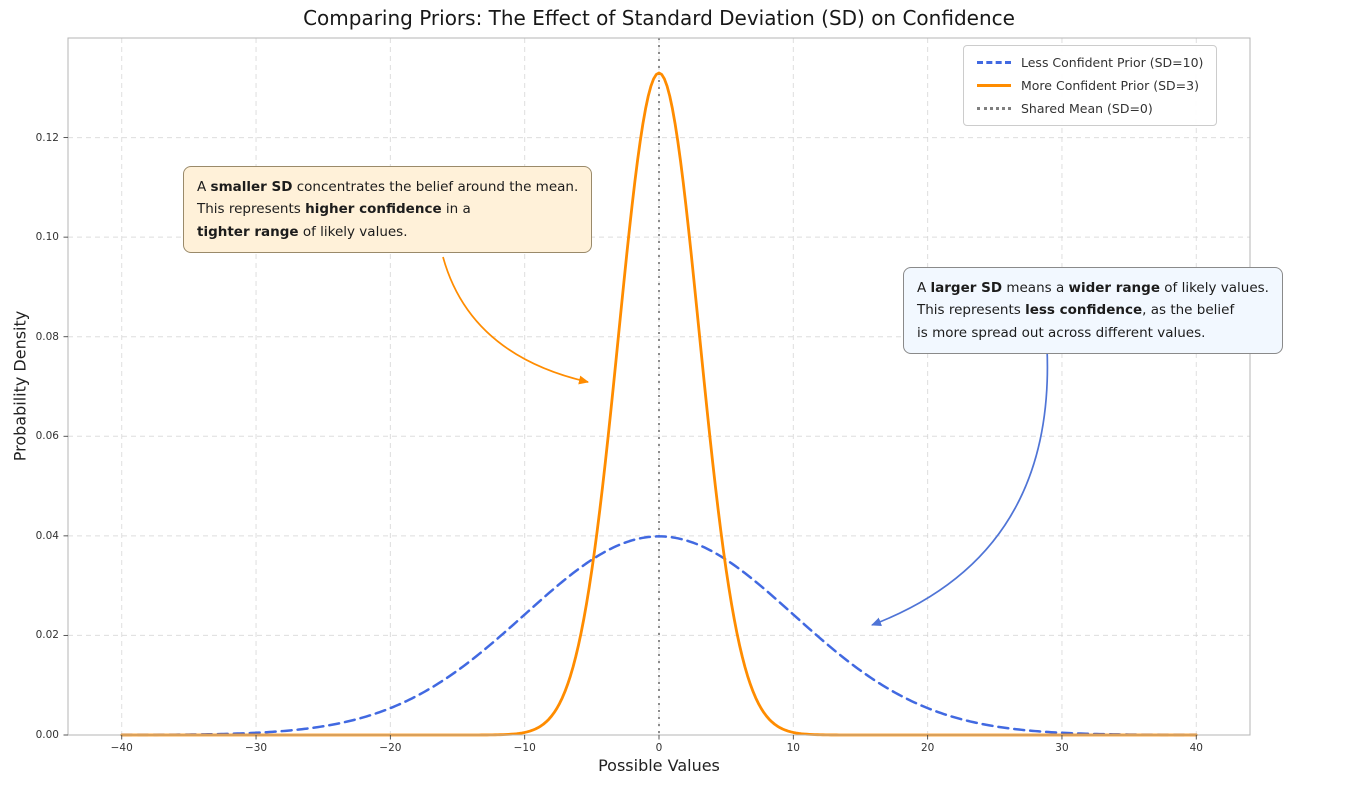 This screenshot has width=1358, height=790. I want to click on annotation-text-segment: less confidence, so click(1084, 310).